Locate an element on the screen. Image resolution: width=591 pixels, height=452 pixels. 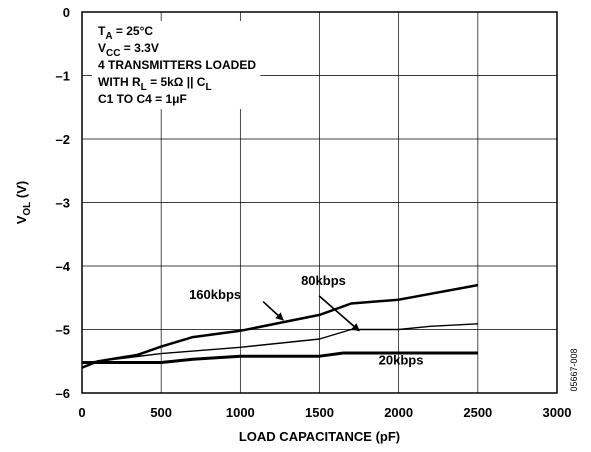
x-tick-label: 2000 is located at coordinates (398, 412).